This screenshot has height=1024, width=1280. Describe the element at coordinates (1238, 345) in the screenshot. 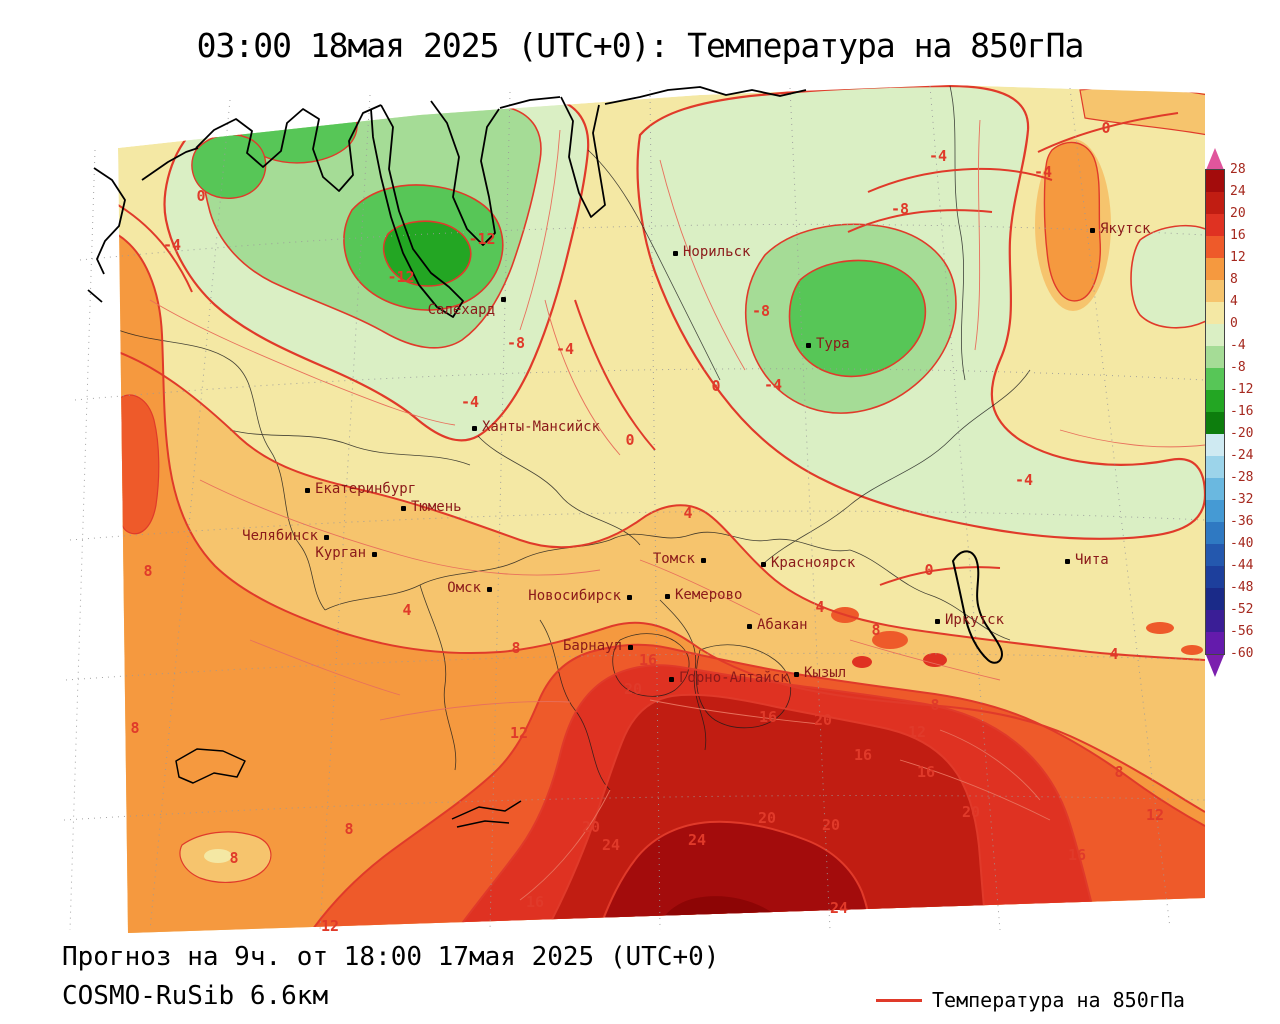

I see `colorbar-tick: -4` at that location.